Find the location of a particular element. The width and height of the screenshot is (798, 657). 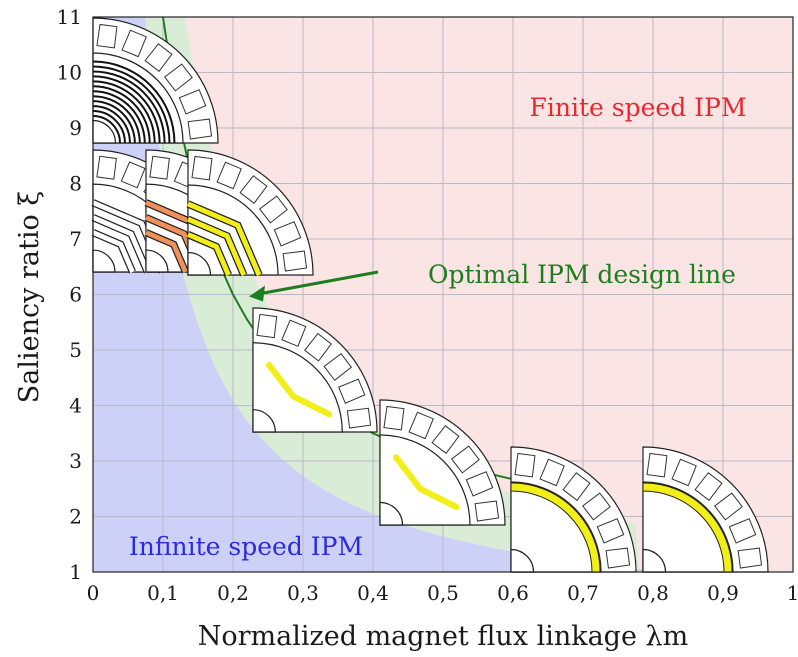

y-axis-title: Saliency ratio ξ is located at coordinates (29, 297).